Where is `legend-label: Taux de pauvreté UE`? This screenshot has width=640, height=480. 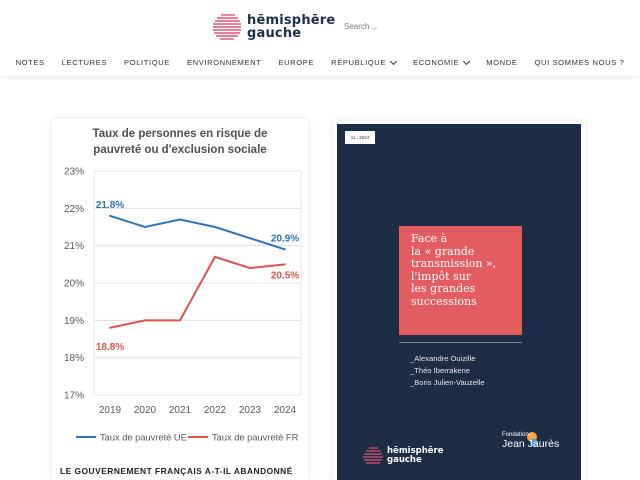
legend-label: Taux de pauvreté UE is located at coordinates (143, 438).